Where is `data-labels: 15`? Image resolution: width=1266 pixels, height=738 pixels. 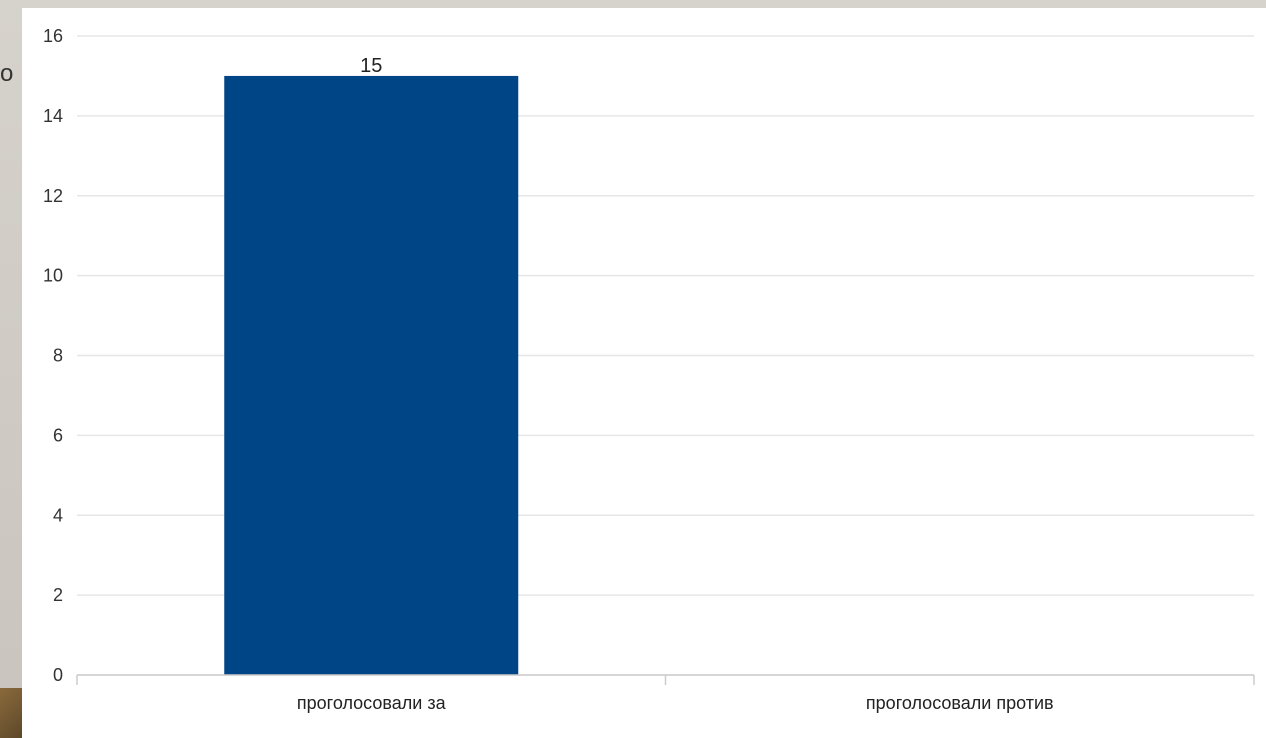
data-labels: 15 is located at coordinates (371, 66).